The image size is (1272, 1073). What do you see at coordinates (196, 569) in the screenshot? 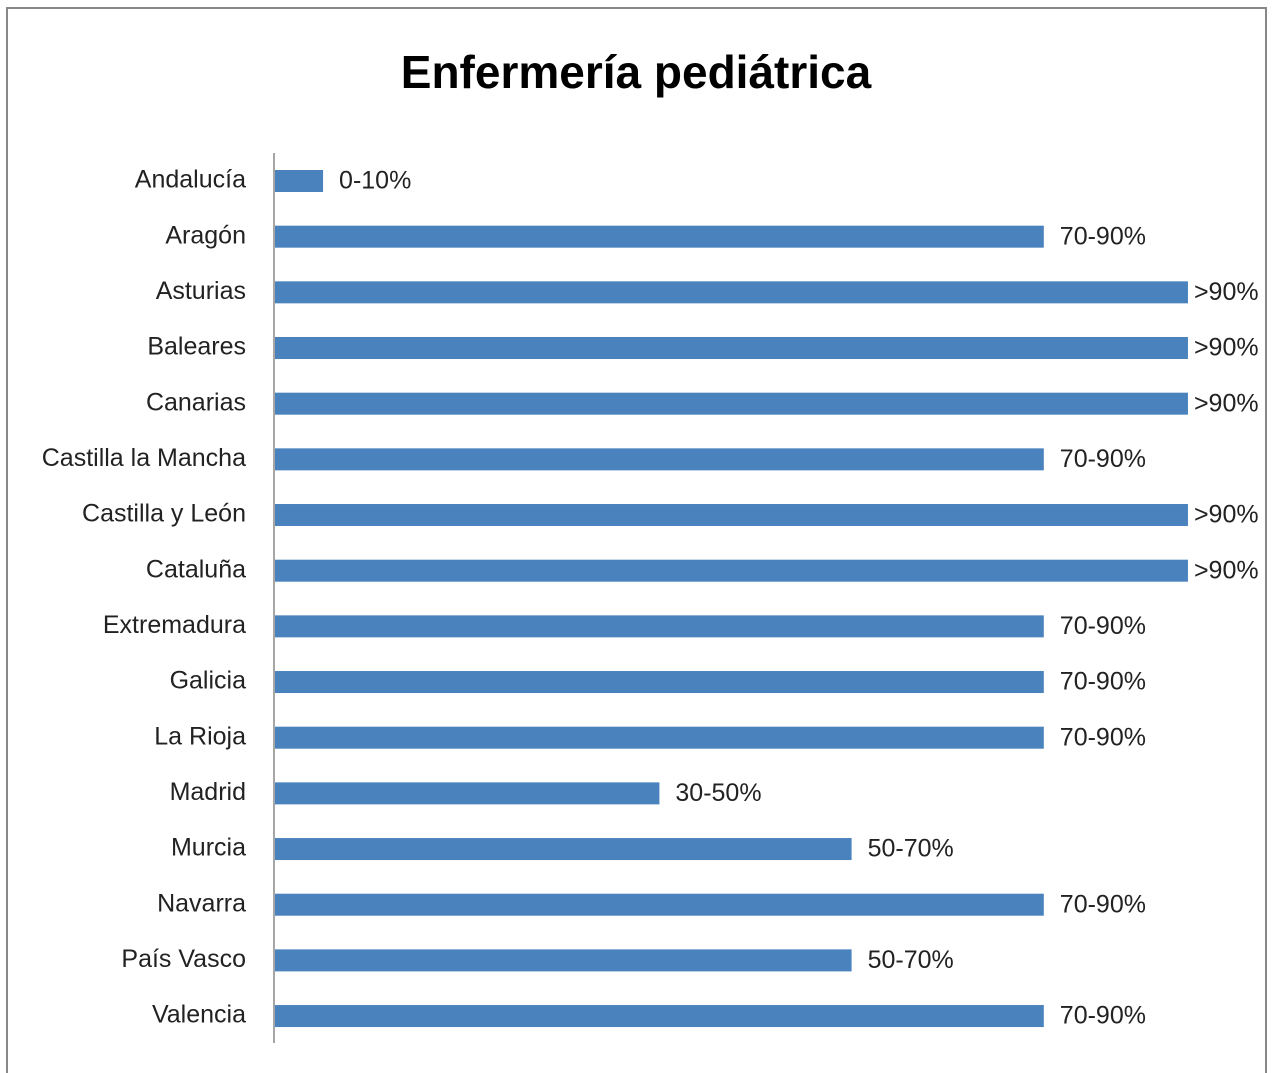
I see `category-label: Cataluña` at bounding box center [196, 569].